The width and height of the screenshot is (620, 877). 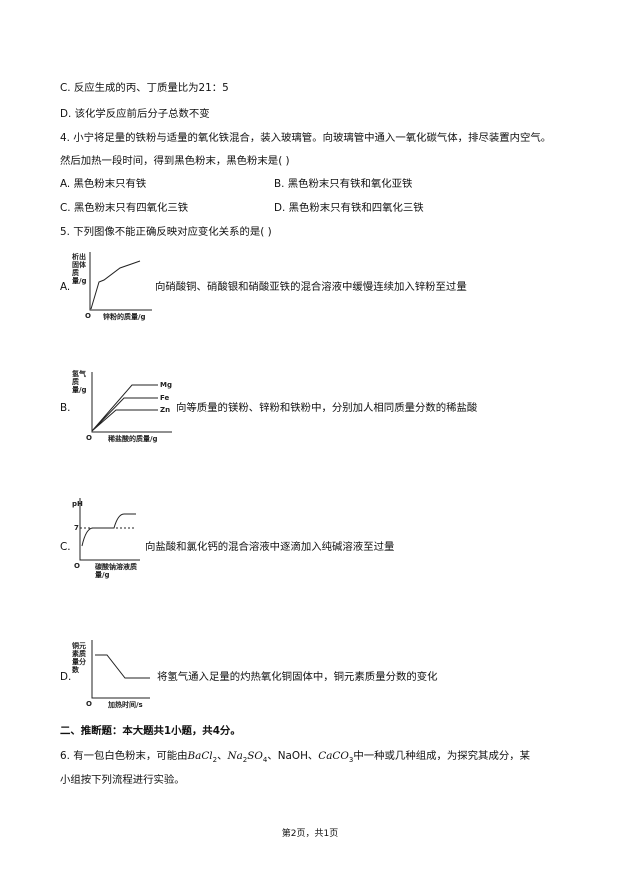 I want to click on formula: SO, so click(x=255, y=756).